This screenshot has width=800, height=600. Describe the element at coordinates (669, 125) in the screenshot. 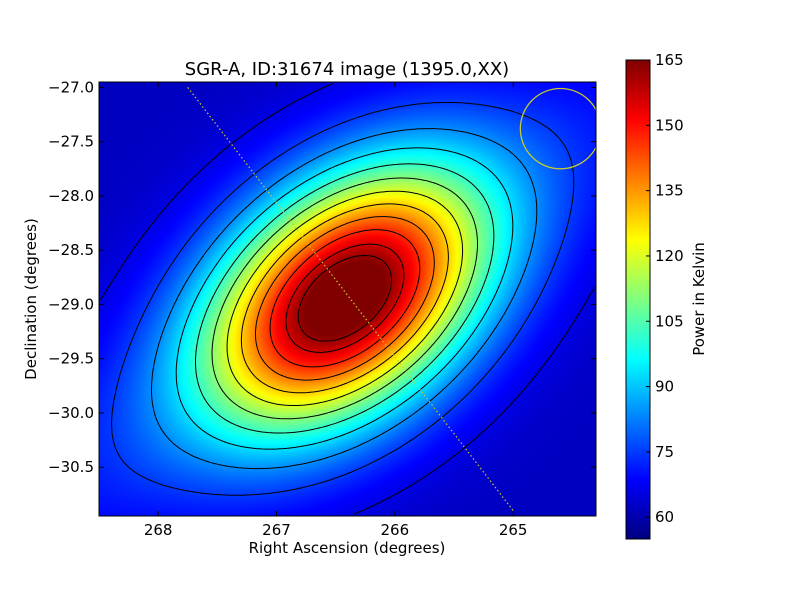

I see `colorbar-tick-label: 150` at that location.